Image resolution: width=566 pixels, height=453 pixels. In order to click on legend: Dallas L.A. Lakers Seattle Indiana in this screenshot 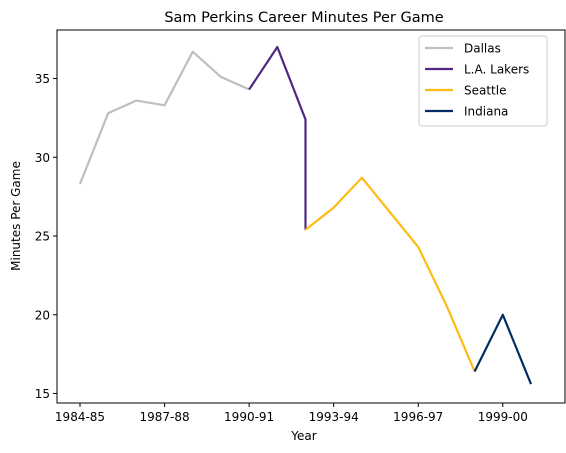, I will do `click(483, 81)`.